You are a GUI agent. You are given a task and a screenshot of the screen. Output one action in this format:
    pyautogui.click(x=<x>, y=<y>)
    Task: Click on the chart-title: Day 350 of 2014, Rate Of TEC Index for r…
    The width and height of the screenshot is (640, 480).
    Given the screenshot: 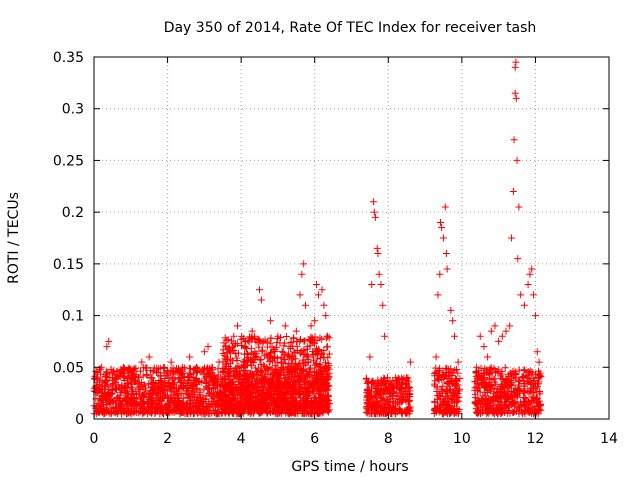 What is the action you would take?
    pyautogui.click(x=350, y=28)
    